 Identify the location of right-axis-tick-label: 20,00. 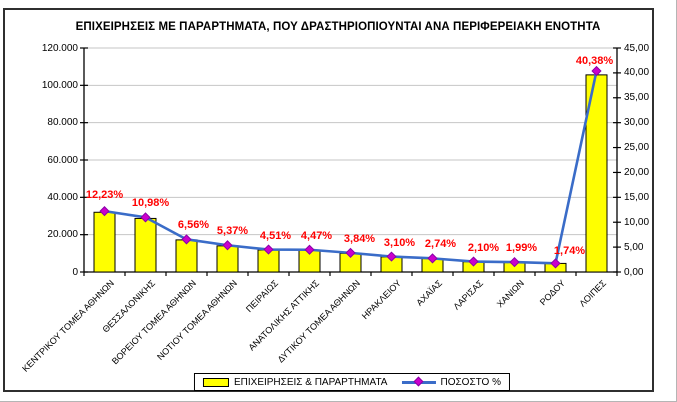
(637, 172).